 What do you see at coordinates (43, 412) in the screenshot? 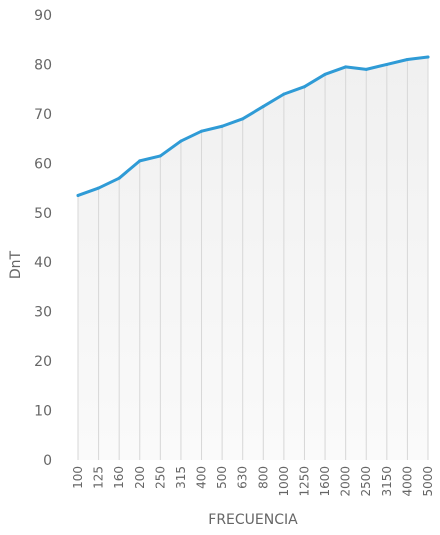
I see `y-tick-label-10: 10` at bounding box center [43, 412].